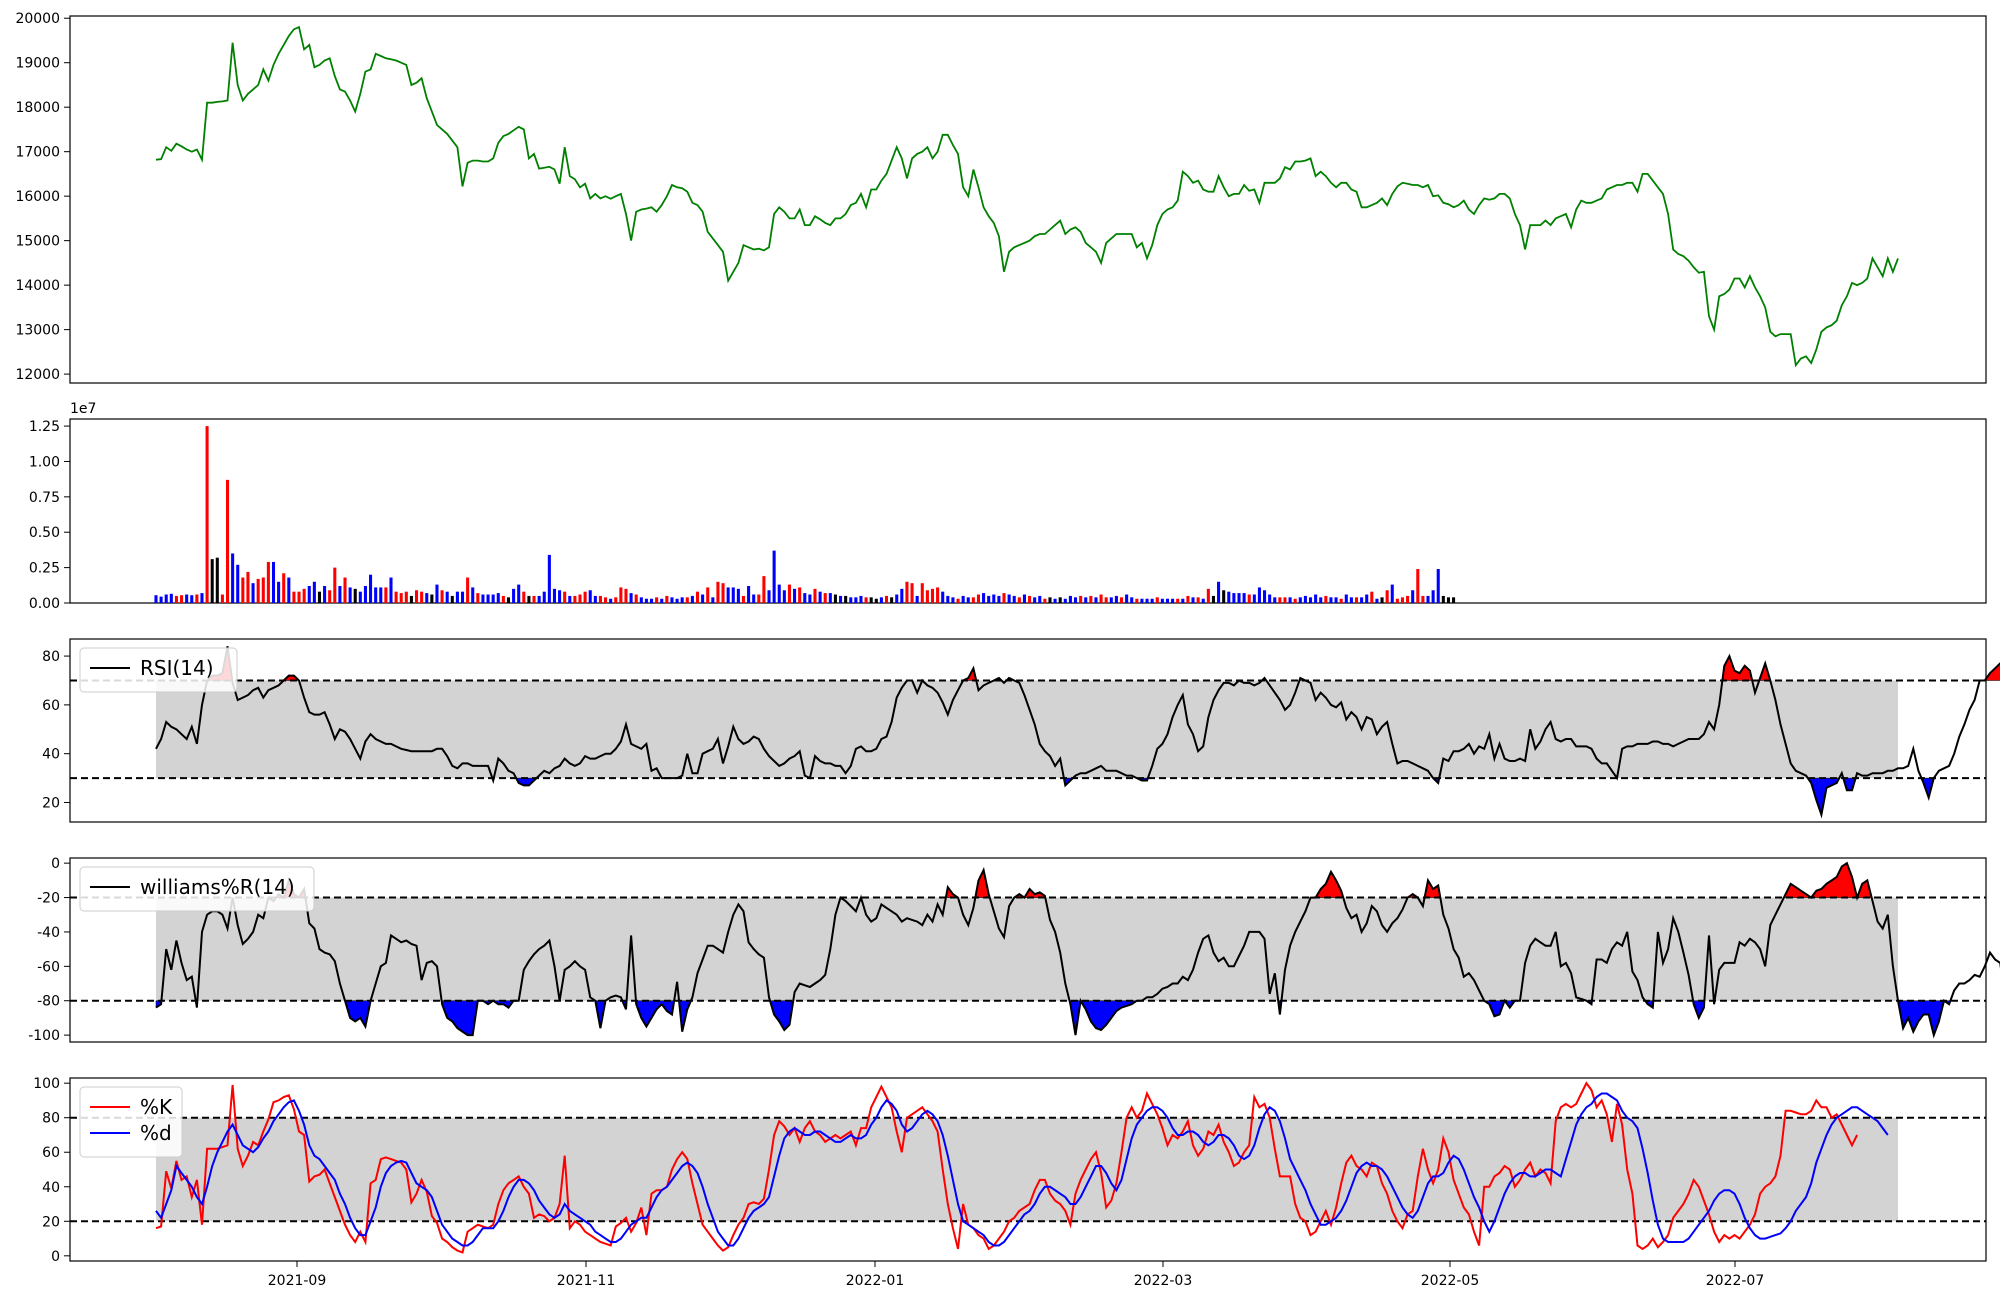  I want to click on stochastic-legend-box, so click(131, 1122).